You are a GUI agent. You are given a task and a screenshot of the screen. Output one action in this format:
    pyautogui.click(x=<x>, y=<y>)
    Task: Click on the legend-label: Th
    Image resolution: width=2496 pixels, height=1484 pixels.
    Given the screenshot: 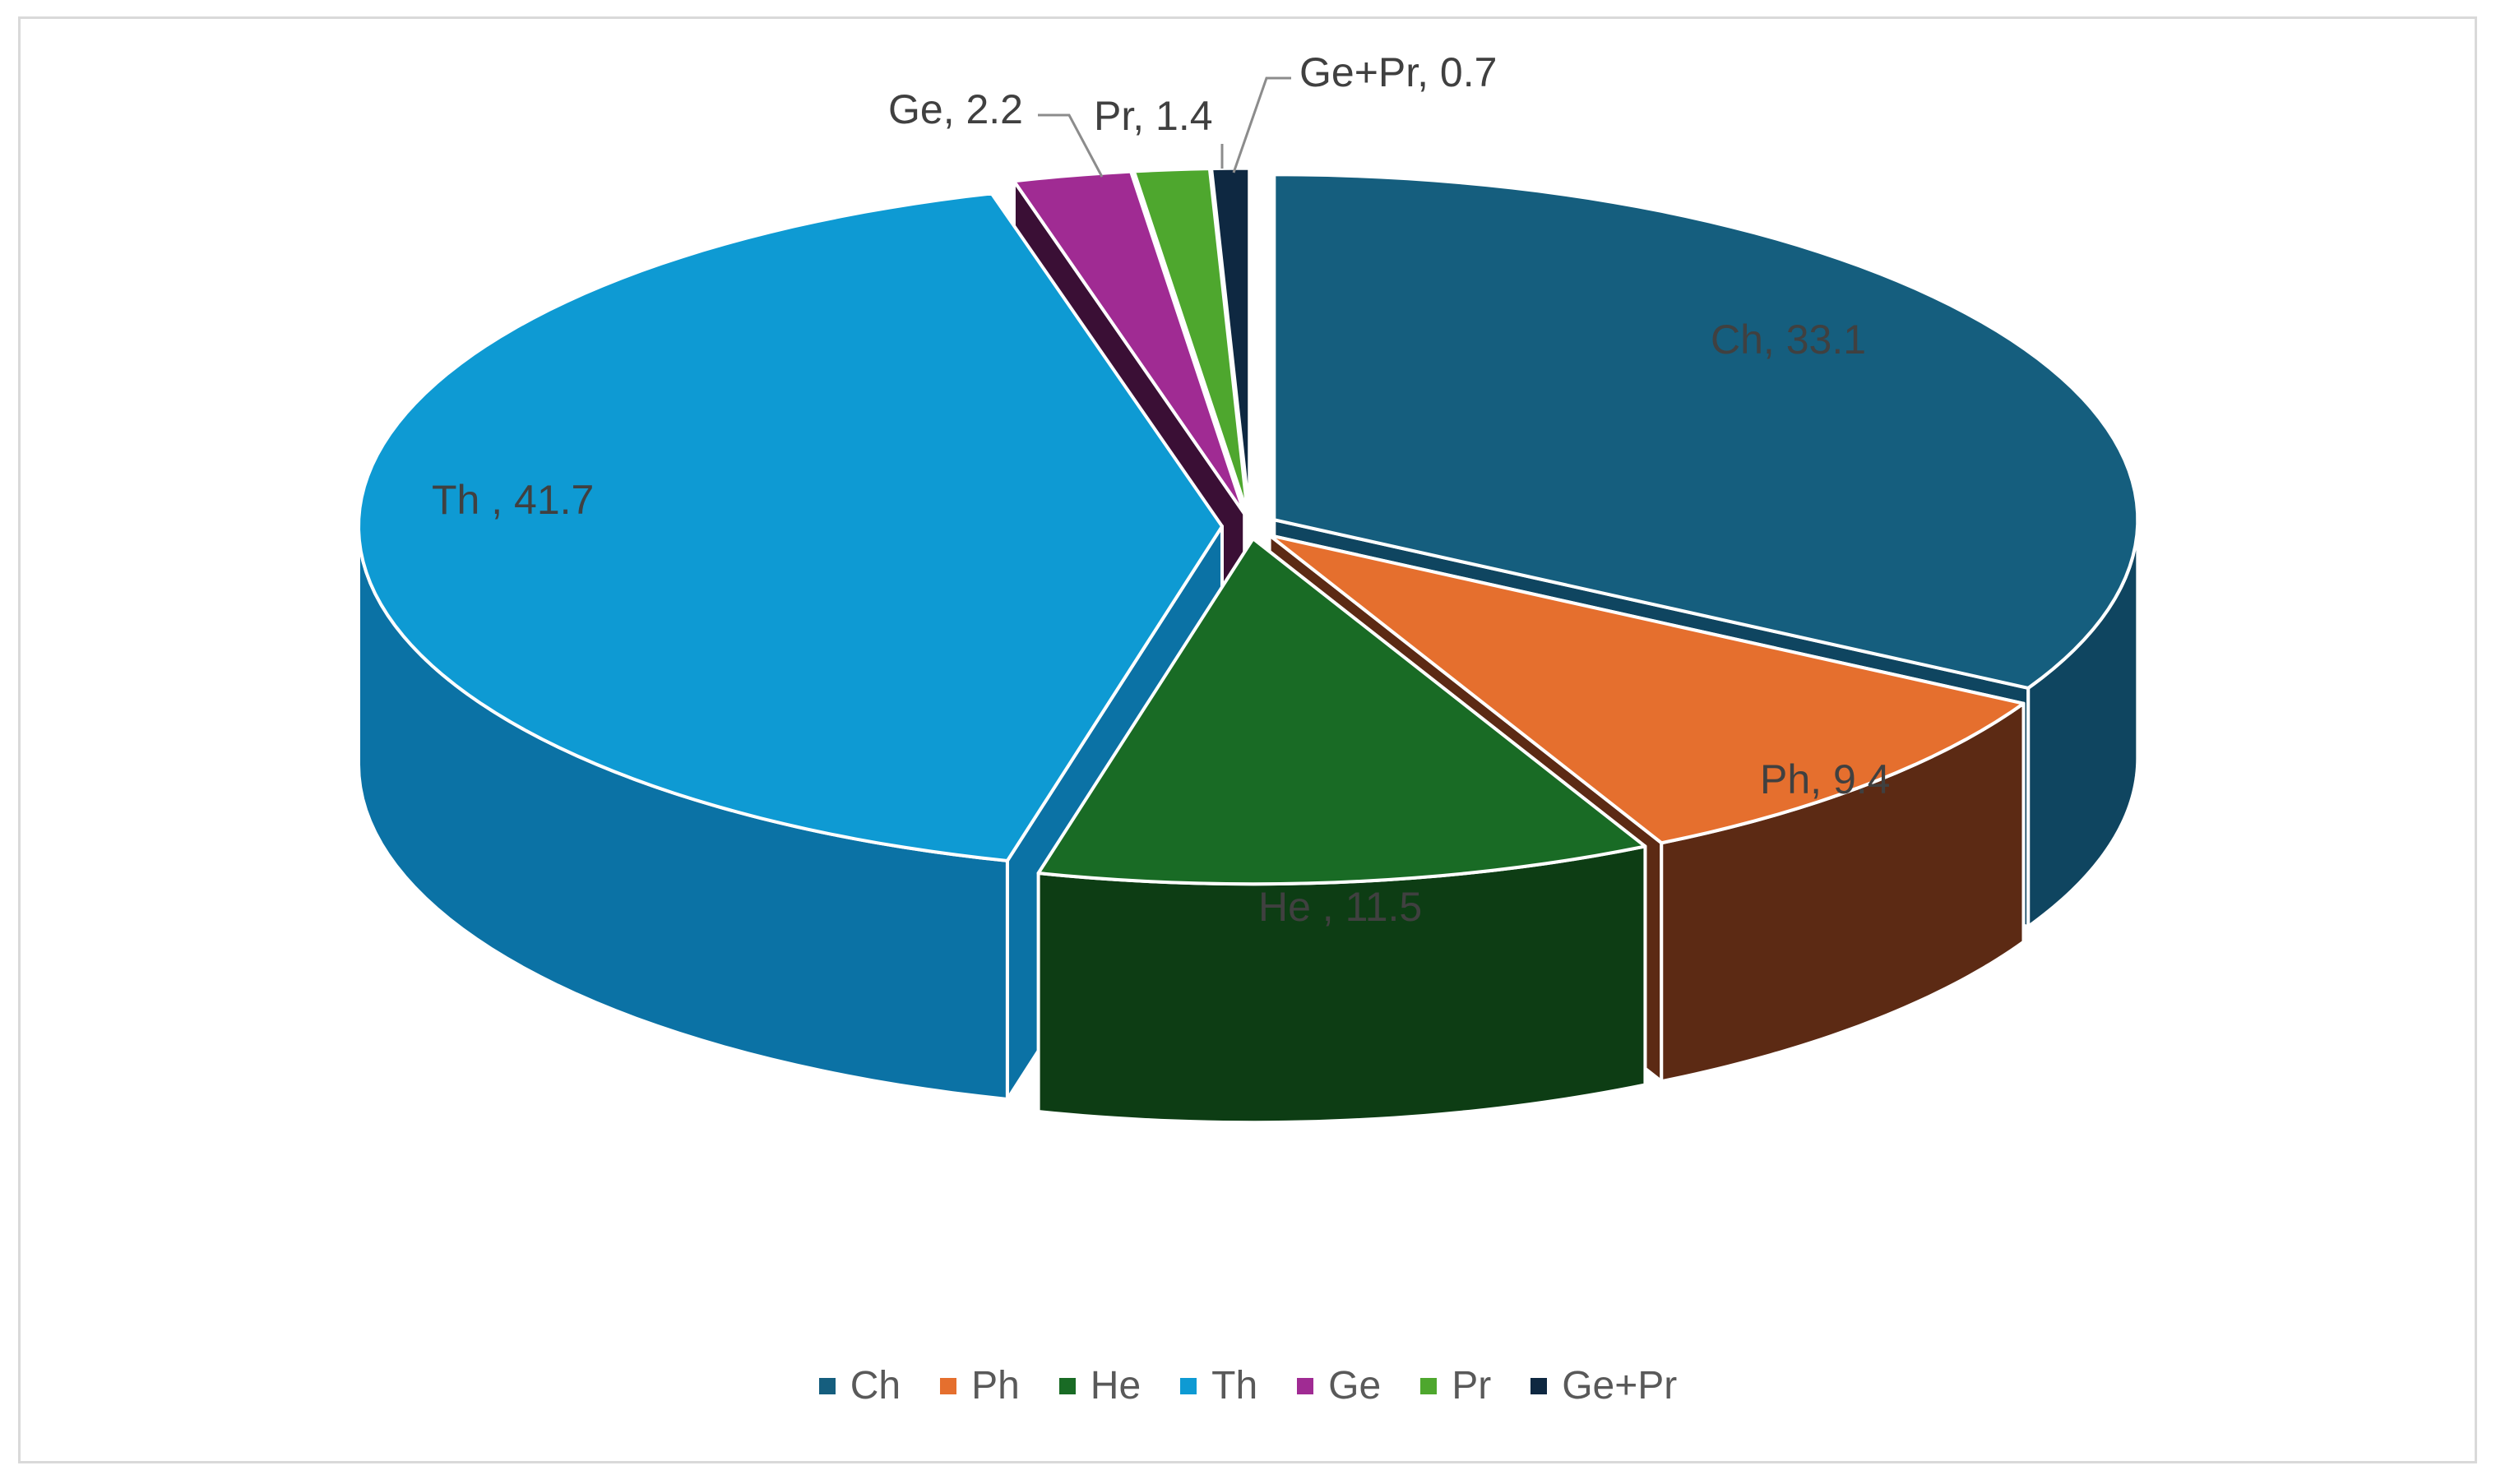 What is the action you would take?
    pyautogui.click(x=1234, y=1386)
    